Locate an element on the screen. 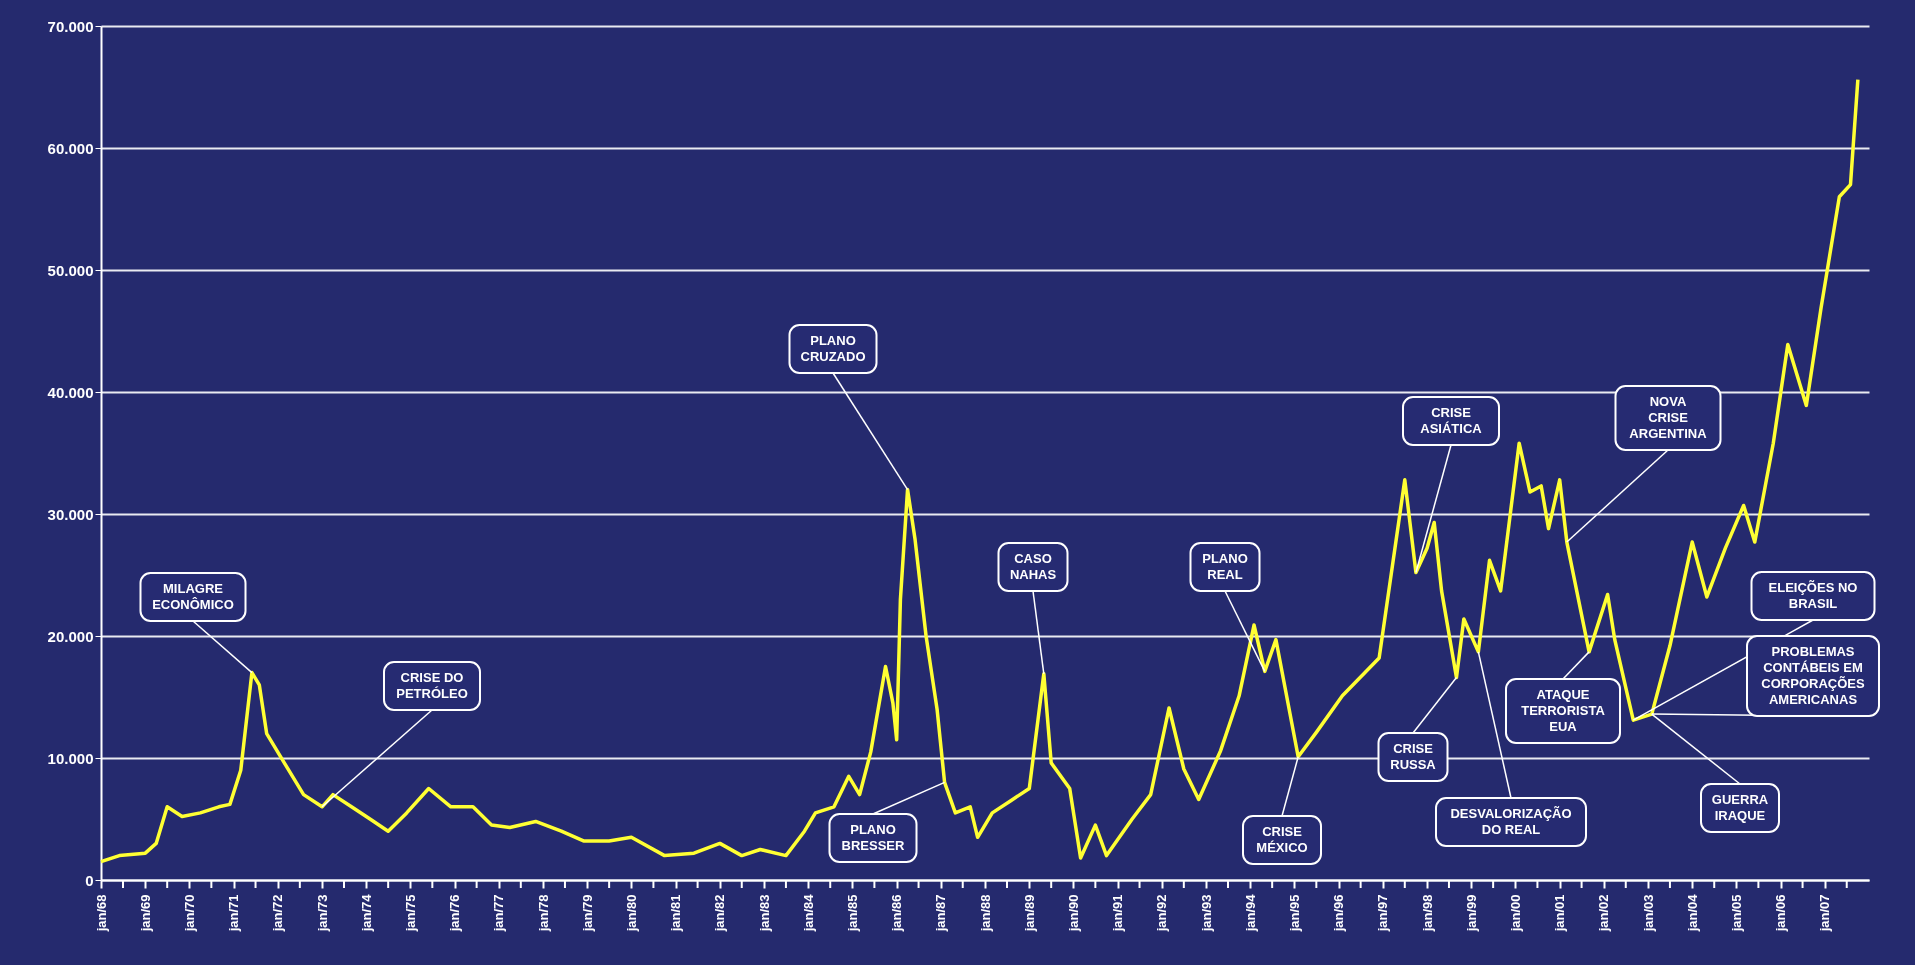 This screenshot has height=965, width=1915. x-tick-label: jan/95 is located at coordinates (1294, 913).